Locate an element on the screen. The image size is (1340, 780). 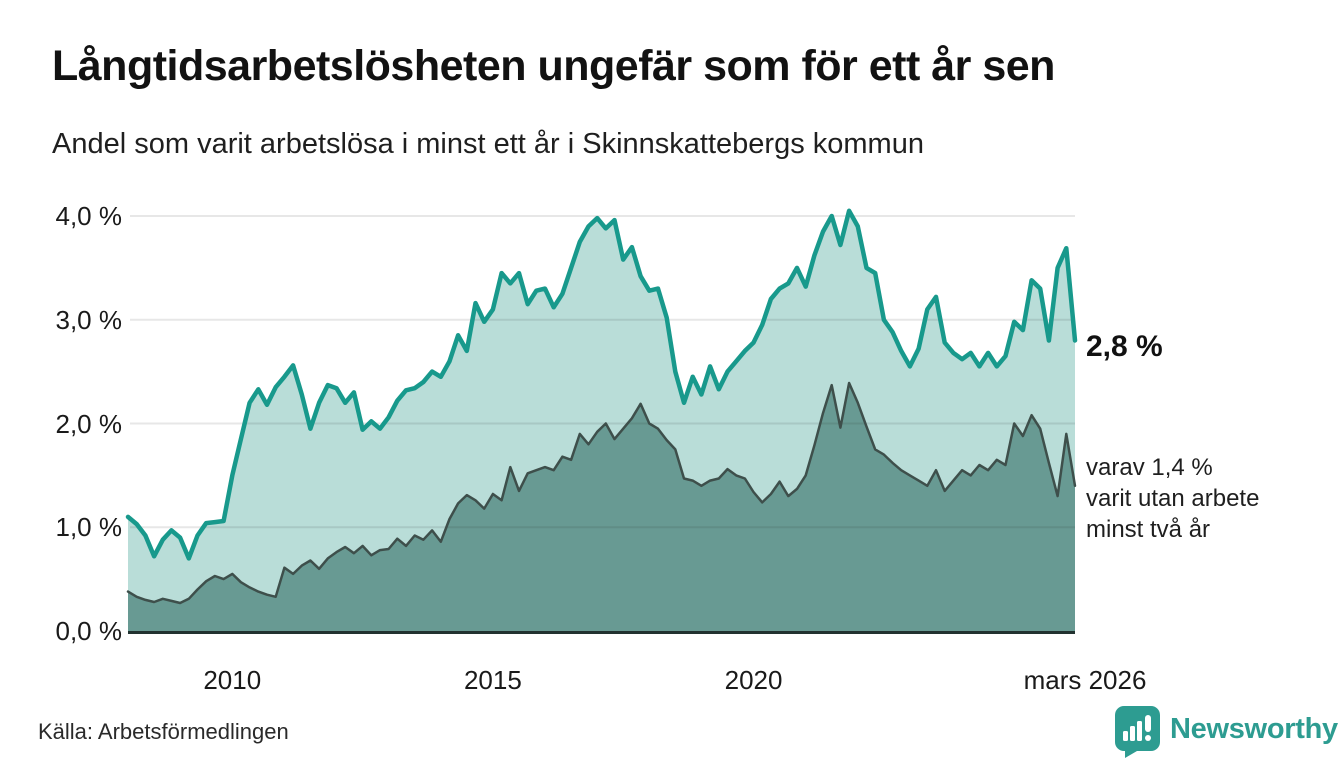
source-attribution: Källa: Arbetsförmedlingen is located at coordinates (163, 731).